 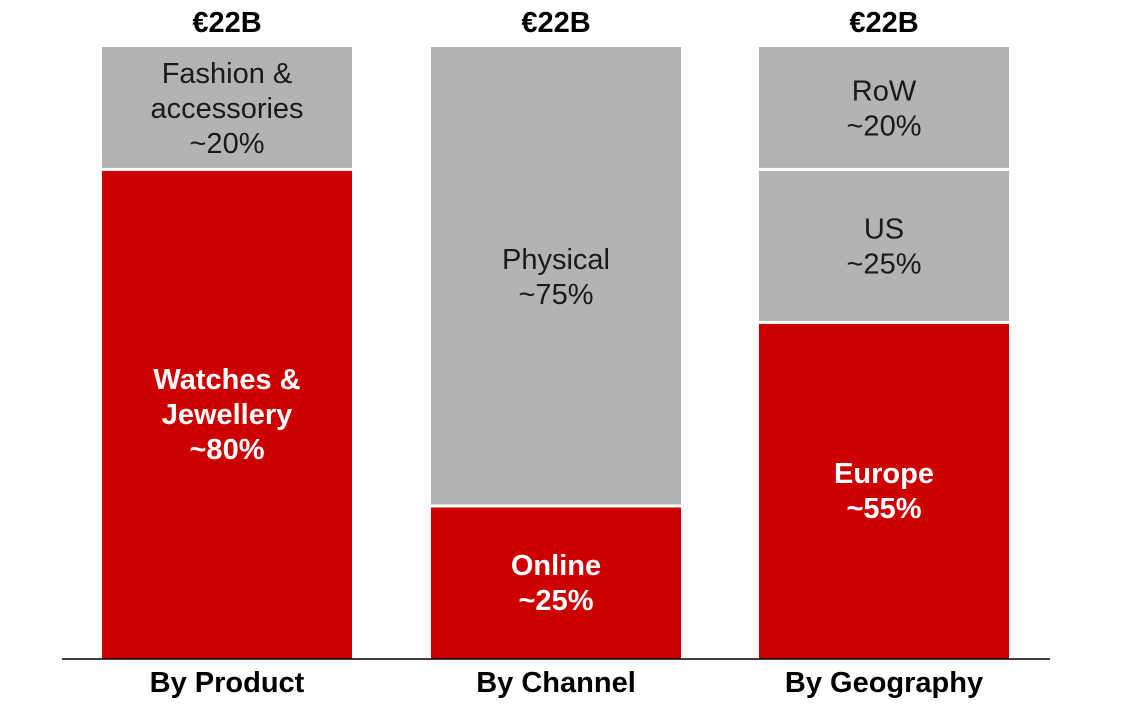 I want to click on category-label-by-channel: By Channel, so click(x=556, y=683).